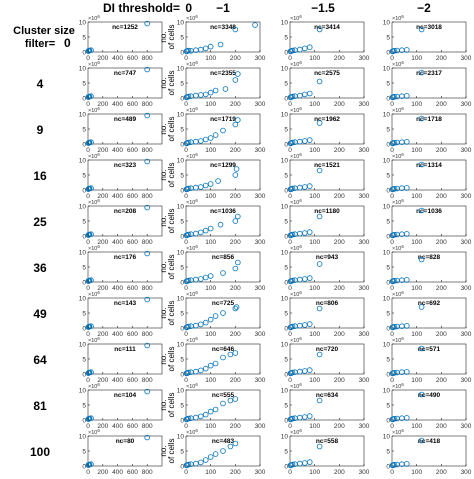  Describe the element at coordinates (327, 257) in the screenshot. I see `nc-label: nc=943` at that location.